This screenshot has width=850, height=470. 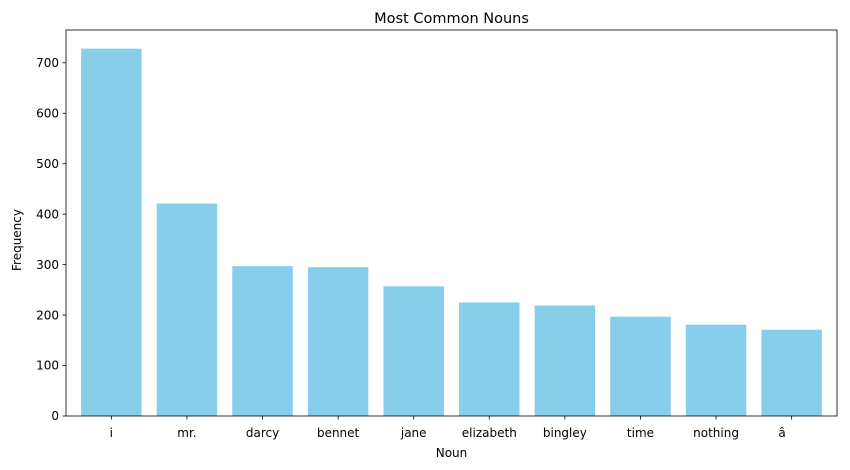 I want to click on y-tick-label-1: 100, so click(x=47, y=366).